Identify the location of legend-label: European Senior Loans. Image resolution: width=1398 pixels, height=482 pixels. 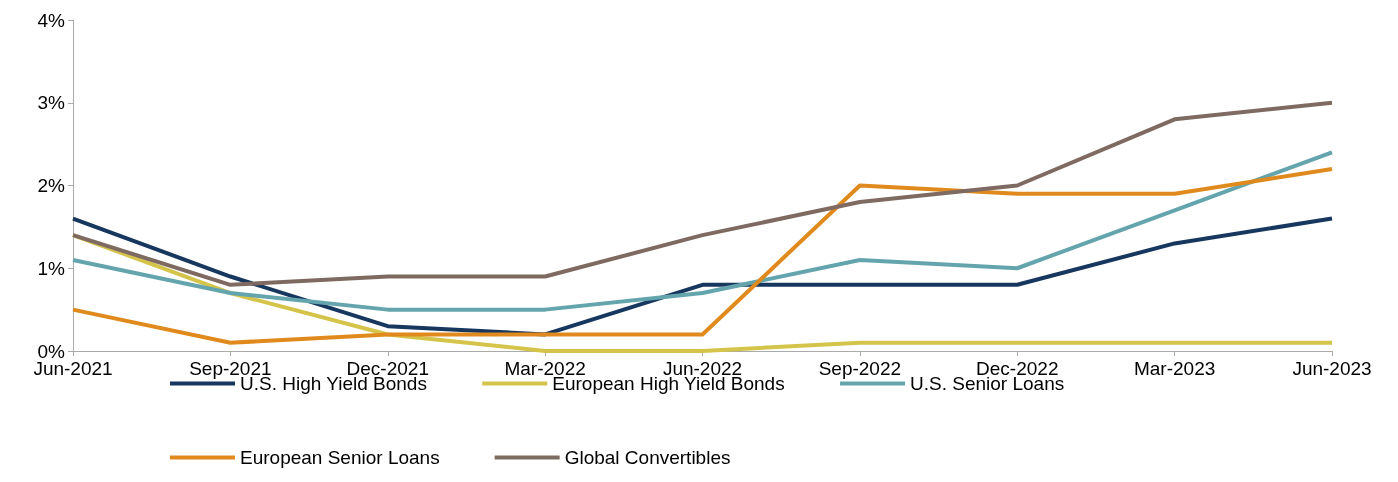
(340, 457).